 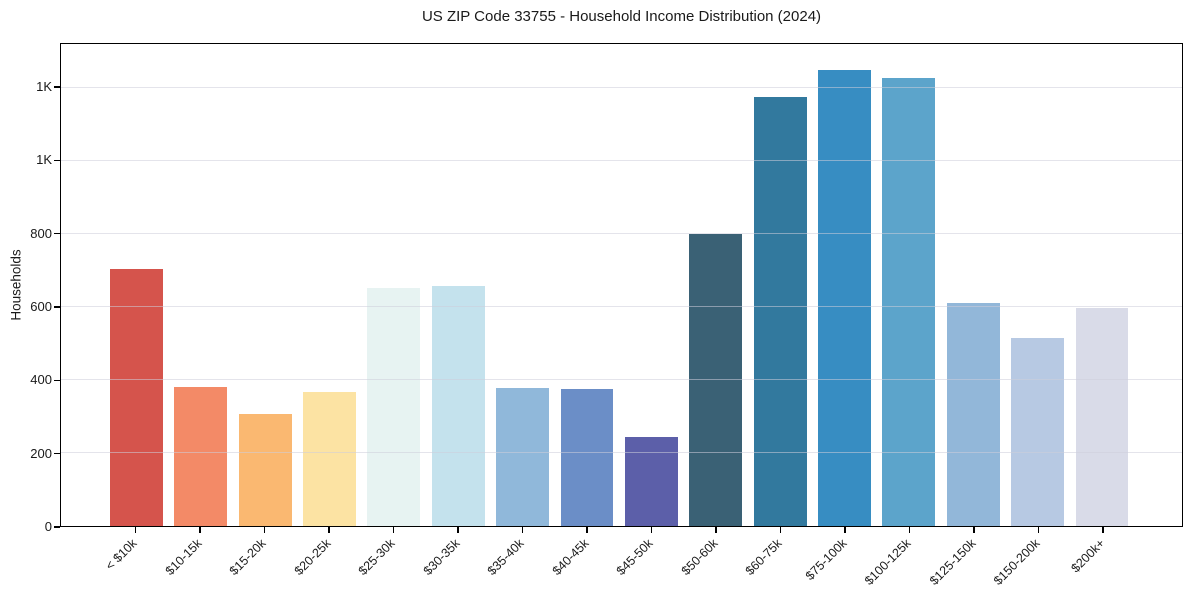 What do you see at coordinates (41, 380) in the screenshot?
I see `y-tick-label: 400` at bounding box center [41, 380].